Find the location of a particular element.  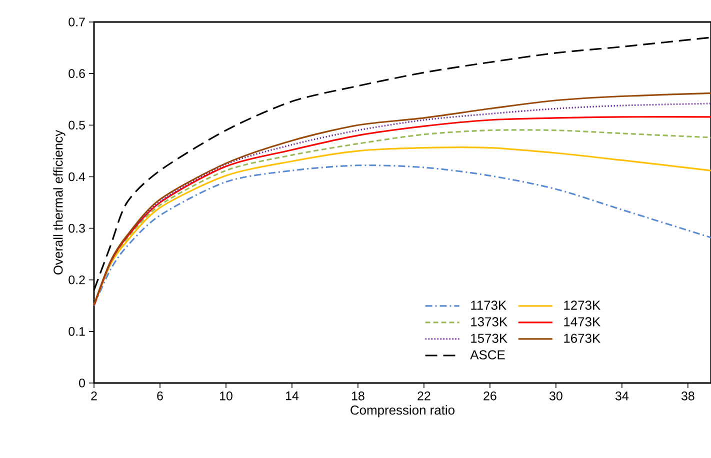

x-tick-label: 2 is located at coordinates (94, 396).